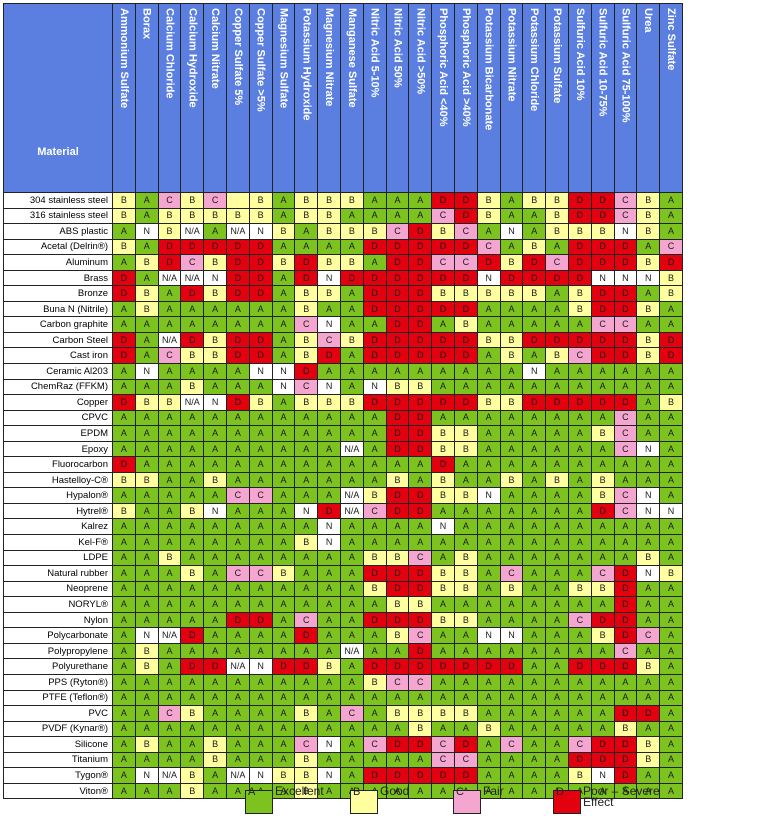 This screenshot has height=816, width=776. Describe the element at coordinates (511, 55) in the screenshot. I see `chemical-name: Potassium Nitrate` at that location.